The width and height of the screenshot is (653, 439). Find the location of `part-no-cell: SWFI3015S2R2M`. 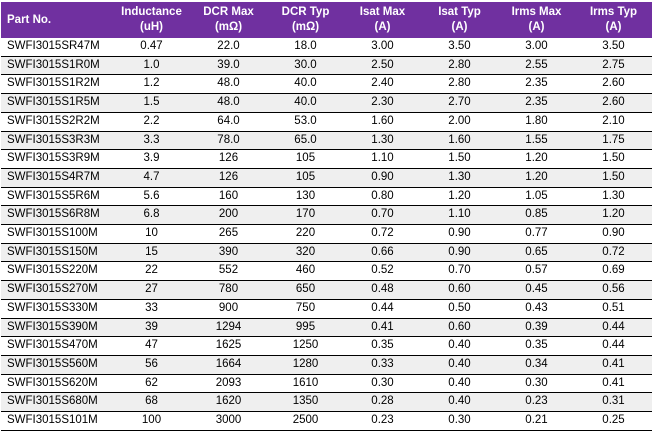

part-no-cell: SWFI3015S2R2M is located at coordinates (57, 121).